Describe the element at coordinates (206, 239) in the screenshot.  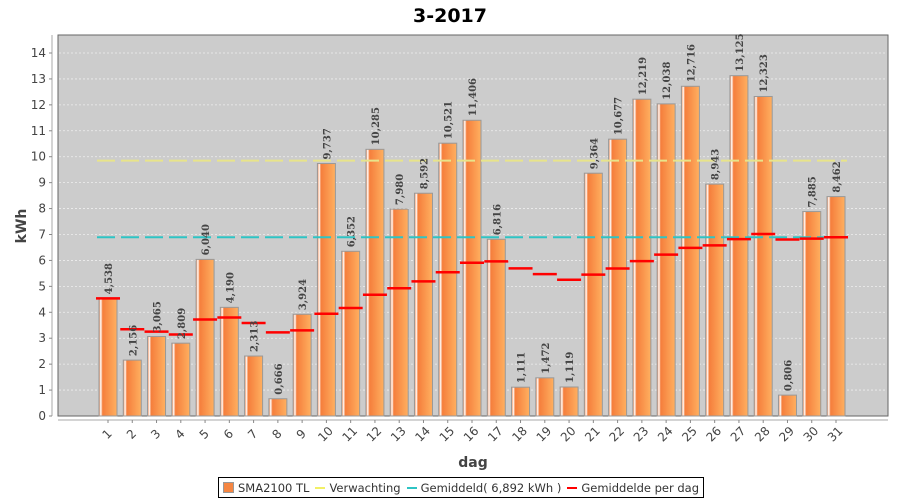
I see `data-label: 6,040` at that location.